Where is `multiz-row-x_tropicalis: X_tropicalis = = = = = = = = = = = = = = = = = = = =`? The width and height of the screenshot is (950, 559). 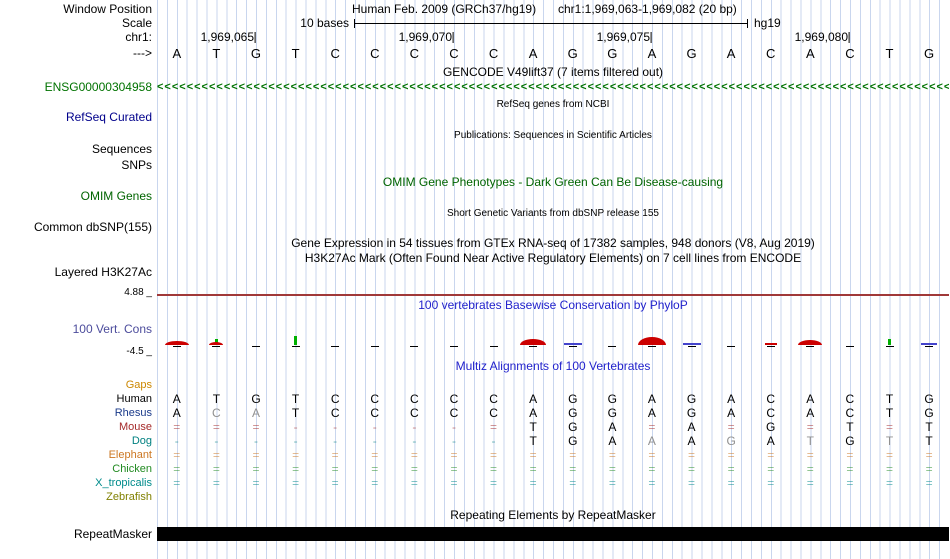 multiz-row-x_tropicalis: X_tropicalis = = = = = = = = = = = = = = = = = = = = is located at coordinates (475, 483).